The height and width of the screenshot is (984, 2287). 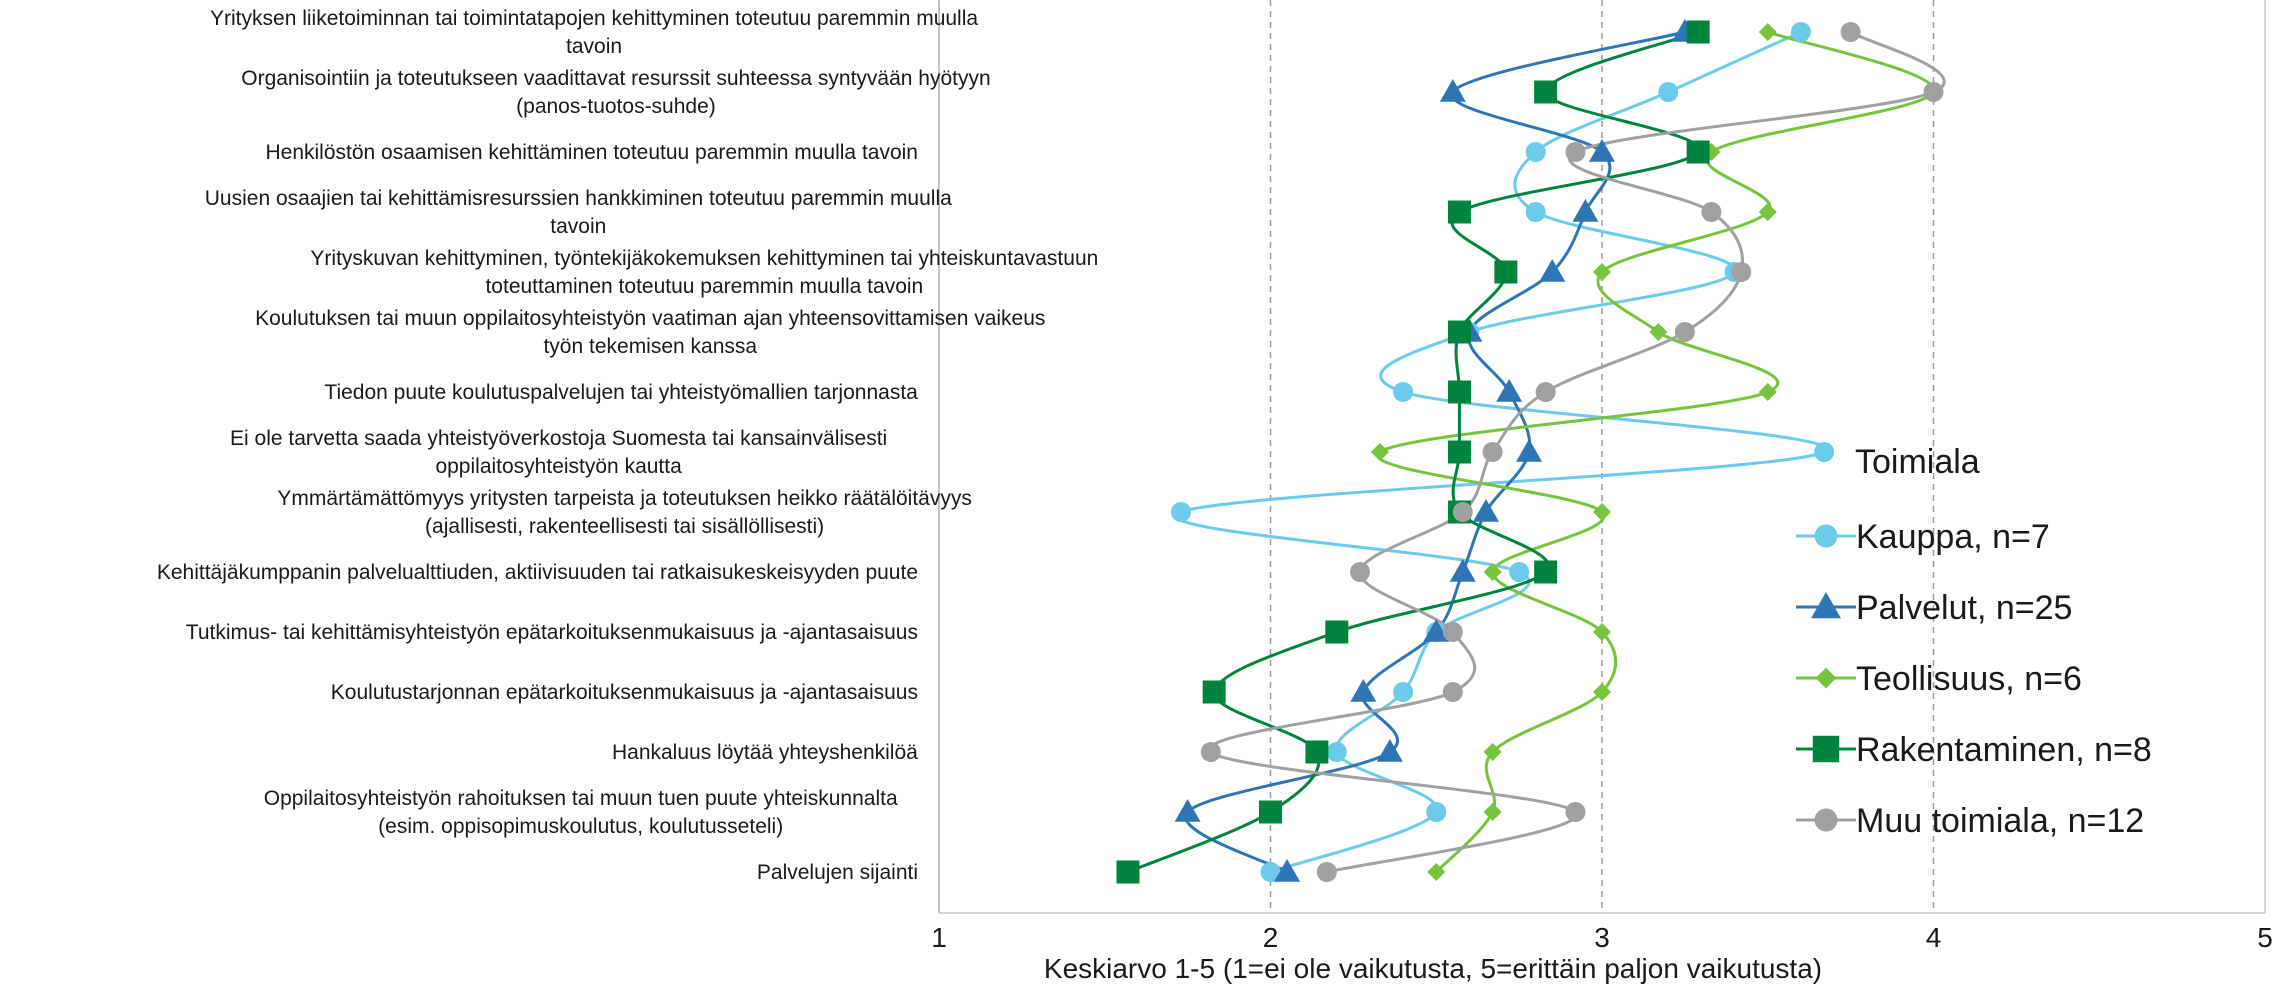 What do you see at coordinates (1602, 937) in the screenshot?
I see `x-tick-label: 3` at bounding box center [1602, 937].